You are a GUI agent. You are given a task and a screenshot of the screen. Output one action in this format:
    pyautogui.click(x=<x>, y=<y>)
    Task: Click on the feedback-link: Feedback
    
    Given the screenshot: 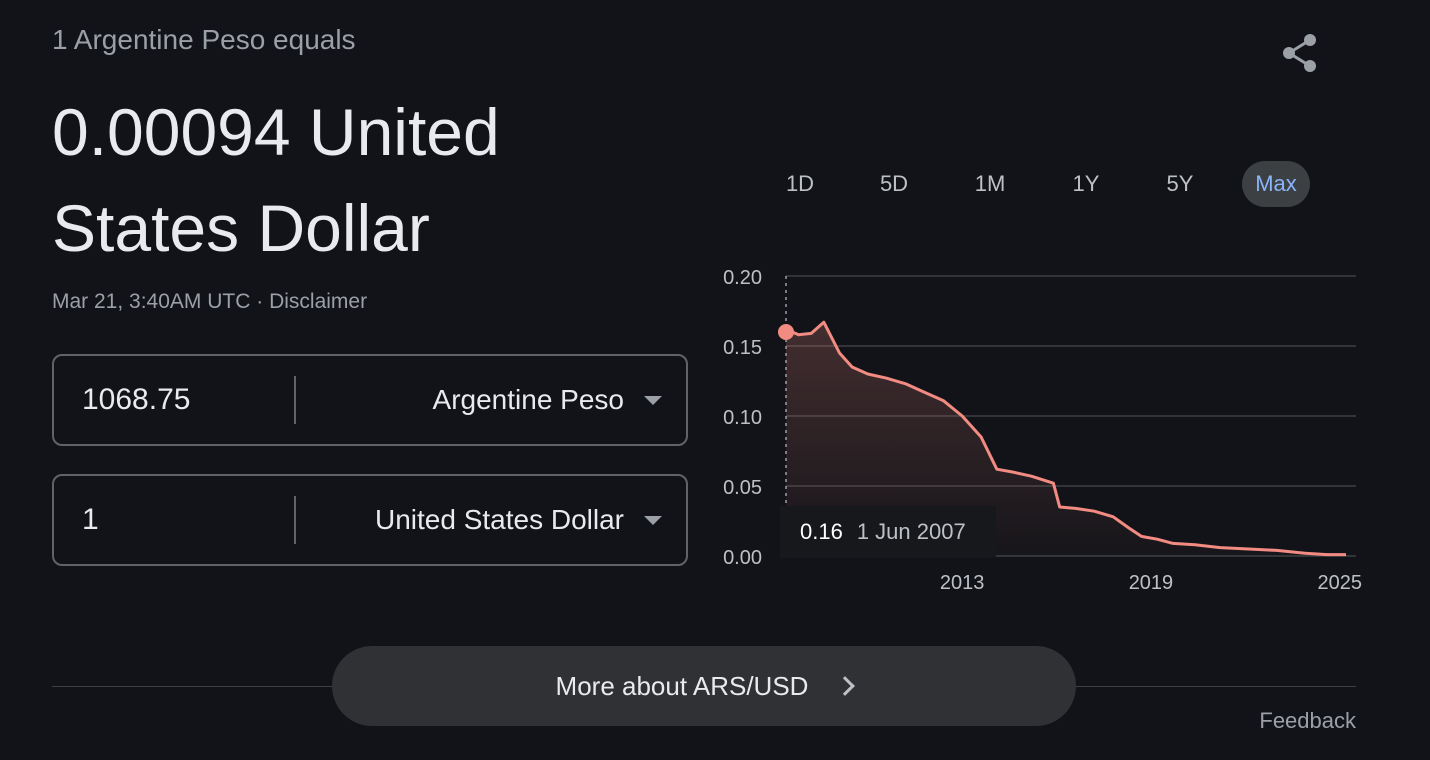 What is the action you would take?
    pyautogui.click(x=1307, y=720)
    